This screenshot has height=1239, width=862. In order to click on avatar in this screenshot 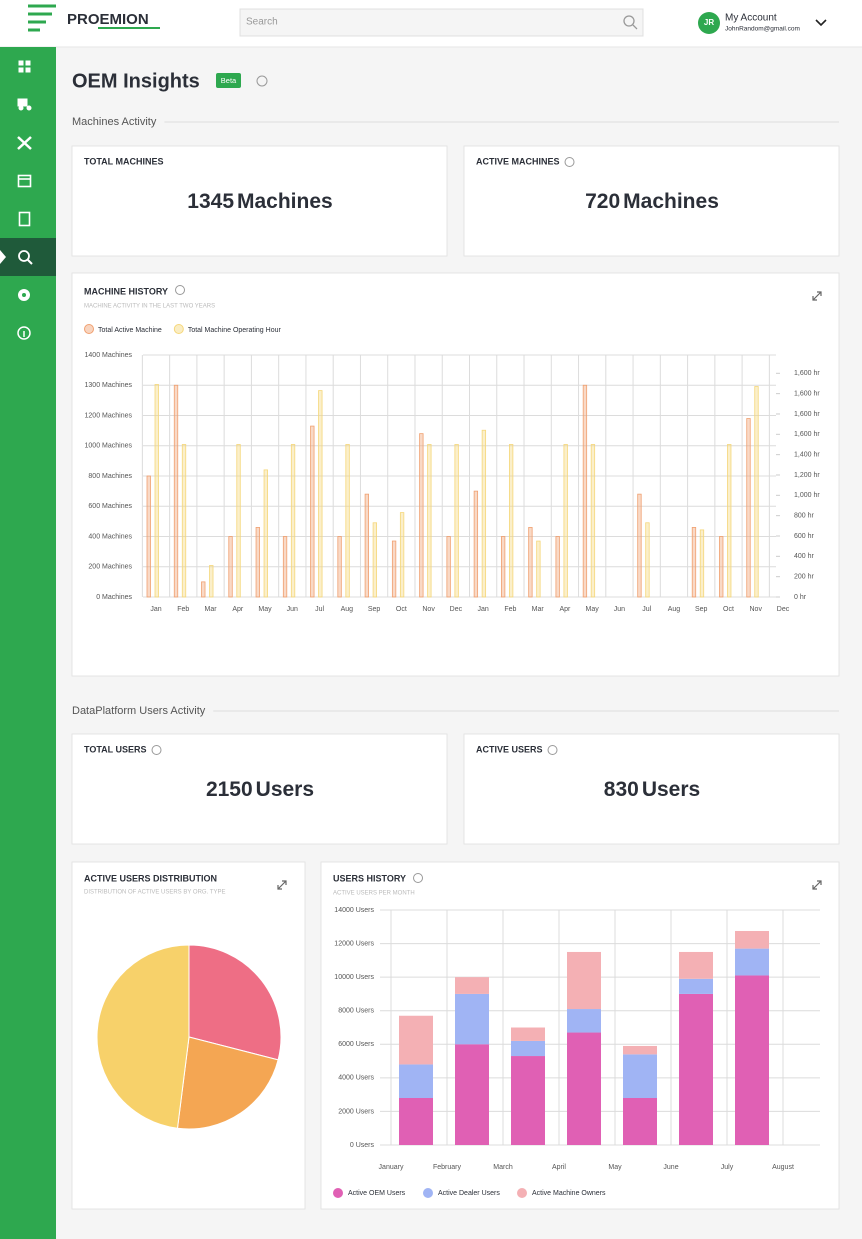, I will do `click(709, 23)`.